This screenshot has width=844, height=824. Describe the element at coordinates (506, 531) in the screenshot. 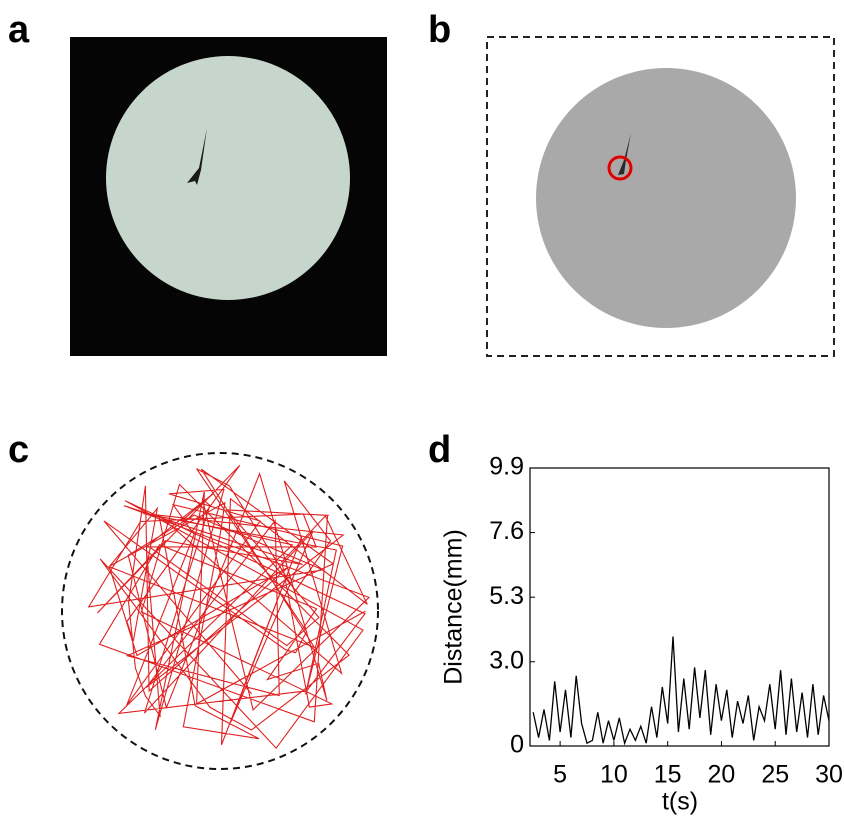

I see `y-tick-label: 7.6` at that location.